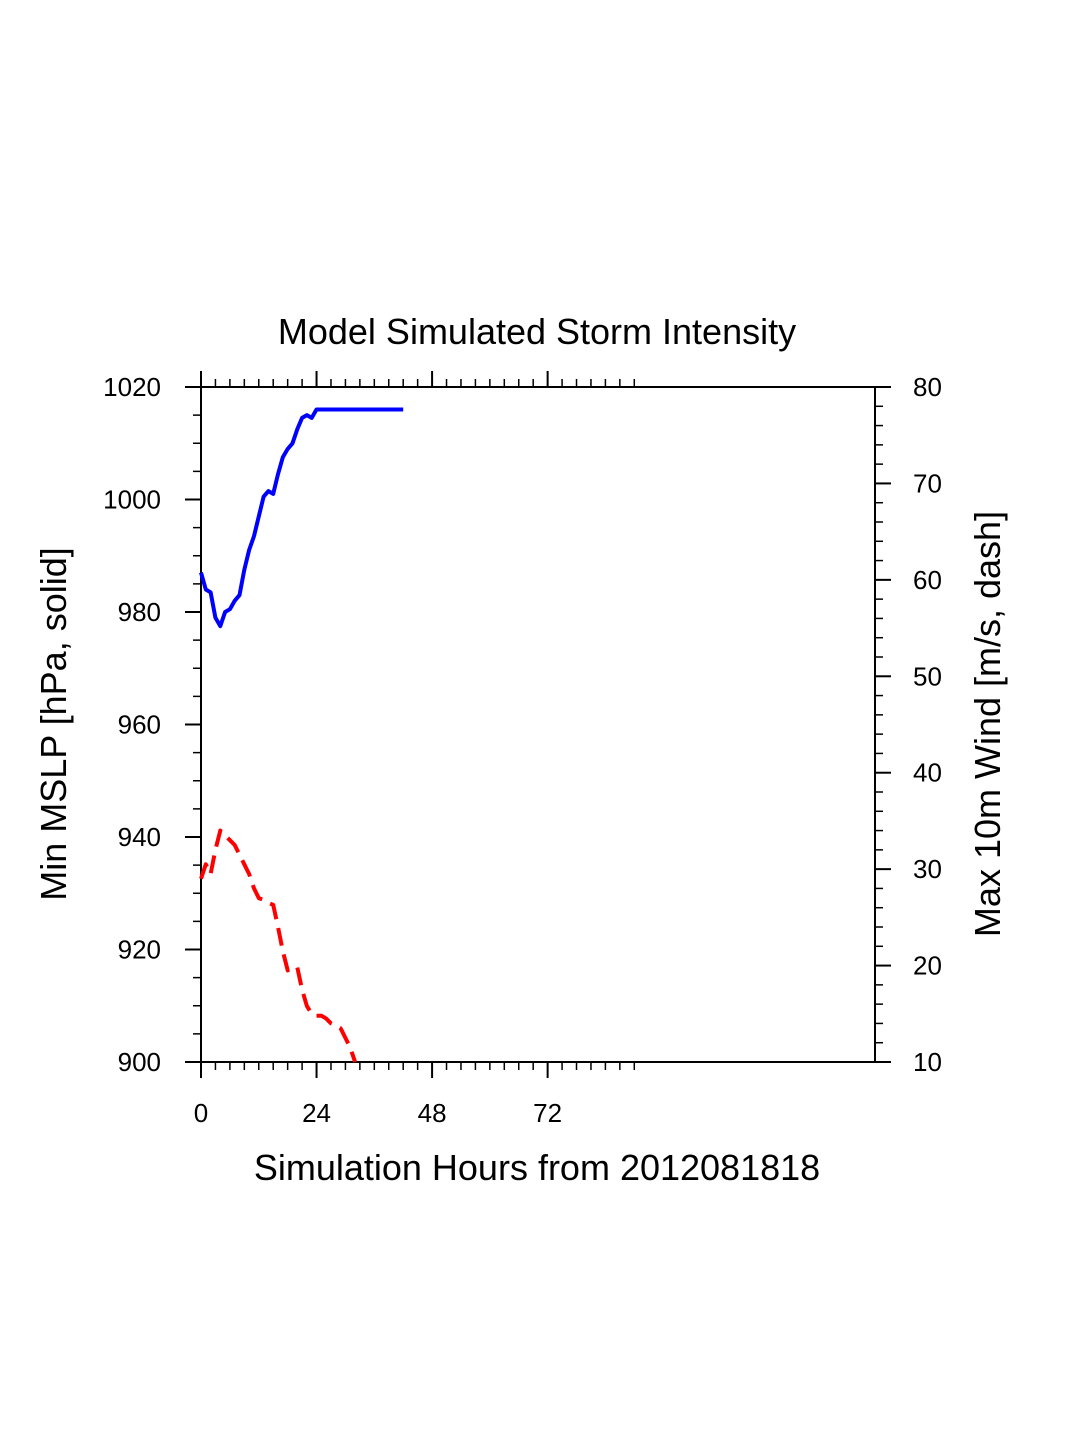 The image size is (1075, 1450). What do you see at coordinates (139, 837) in the screenshot?
I see `y-left-tick-label: 940` at bounding box center [139, 837].